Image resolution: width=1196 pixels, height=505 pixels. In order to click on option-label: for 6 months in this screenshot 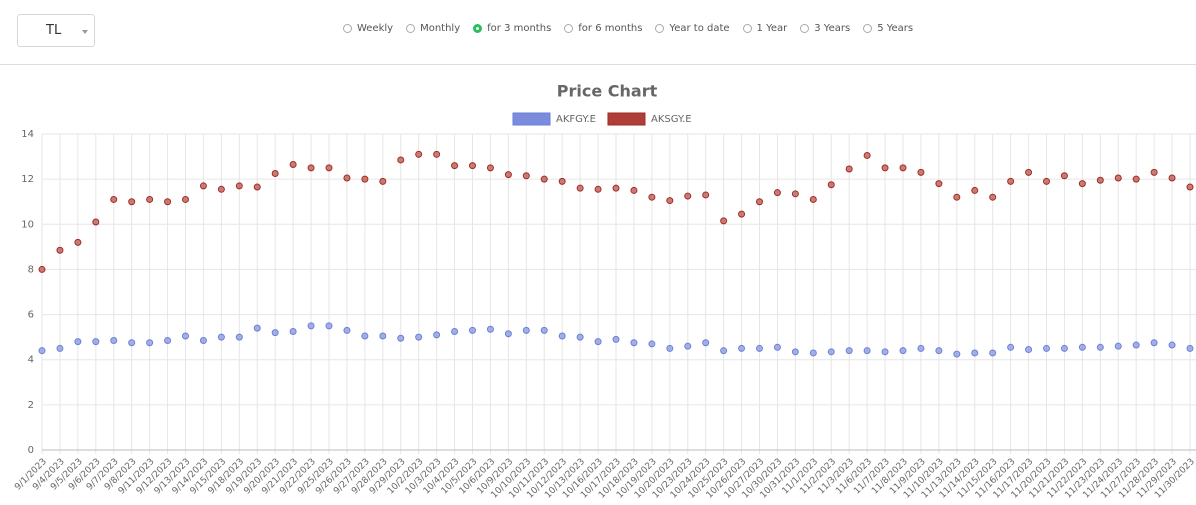, I will do `click(610, 28)`.